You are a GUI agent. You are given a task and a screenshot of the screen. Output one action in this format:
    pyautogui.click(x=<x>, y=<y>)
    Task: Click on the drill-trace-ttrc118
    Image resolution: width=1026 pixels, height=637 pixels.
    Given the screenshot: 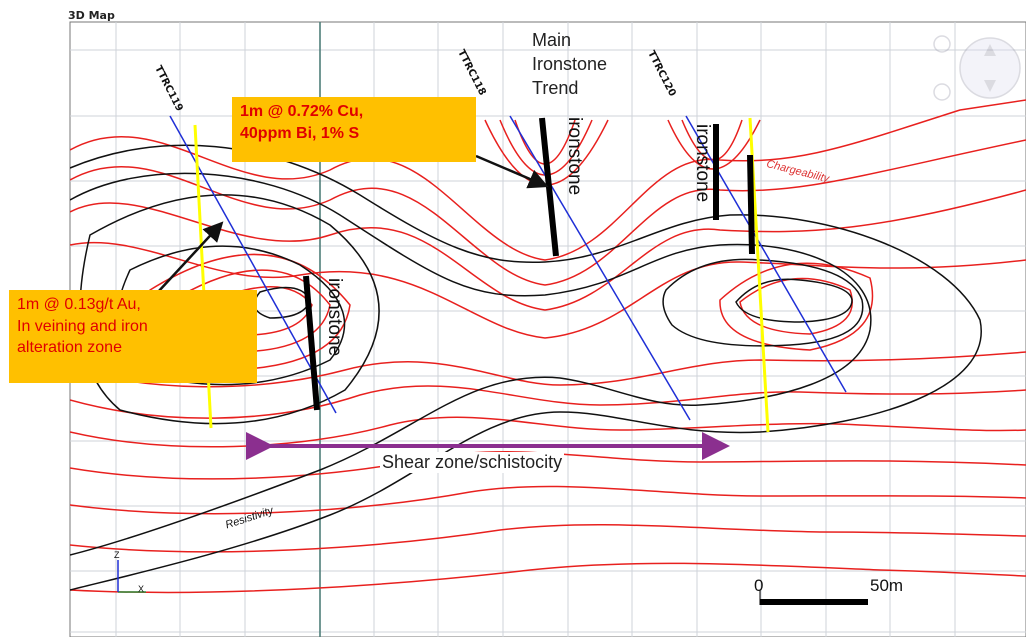 What is the action you would take?
    pyautogui.click(x=600, y=268)
    